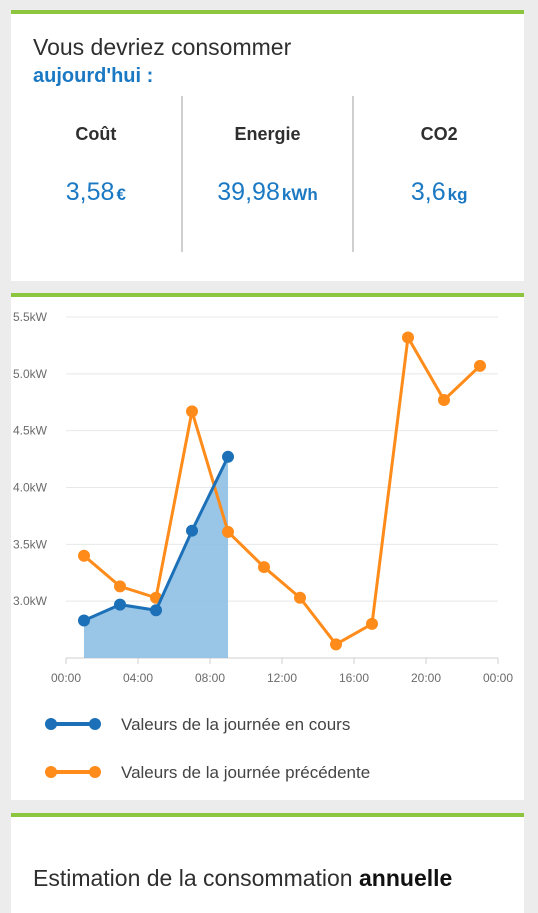  I want to click on legend-item-current-day: Valeurs de la journée en cours, so click(268, 724).